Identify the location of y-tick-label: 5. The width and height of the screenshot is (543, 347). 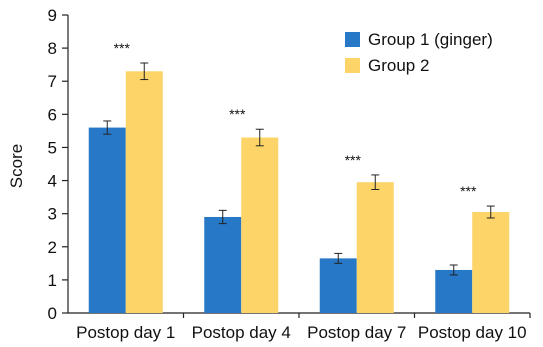
(52, 147).